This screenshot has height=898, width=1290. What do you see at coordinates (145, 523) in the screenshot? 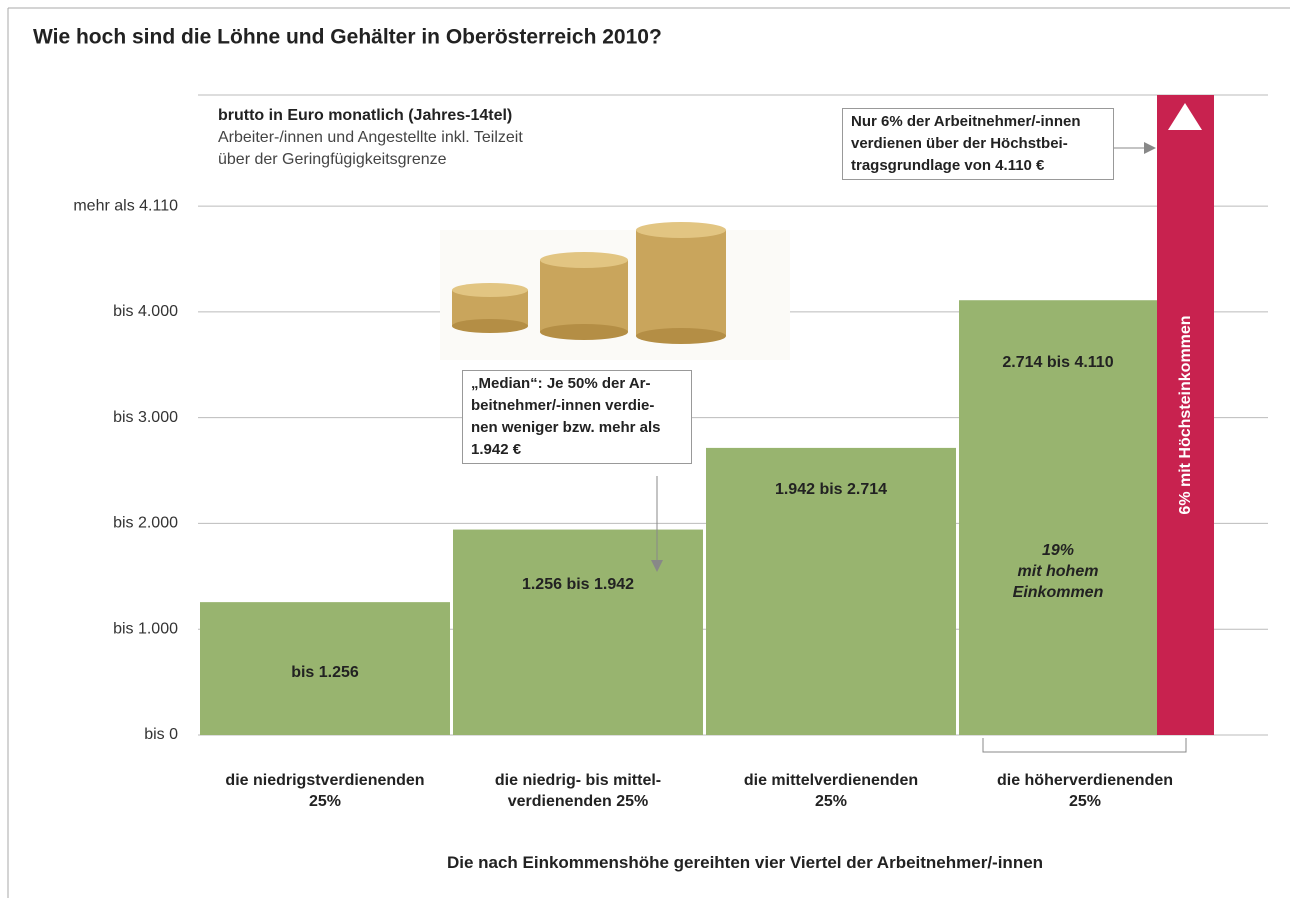
I see `y-tick-label: bis 2.000` at bounding box center [145, 523].